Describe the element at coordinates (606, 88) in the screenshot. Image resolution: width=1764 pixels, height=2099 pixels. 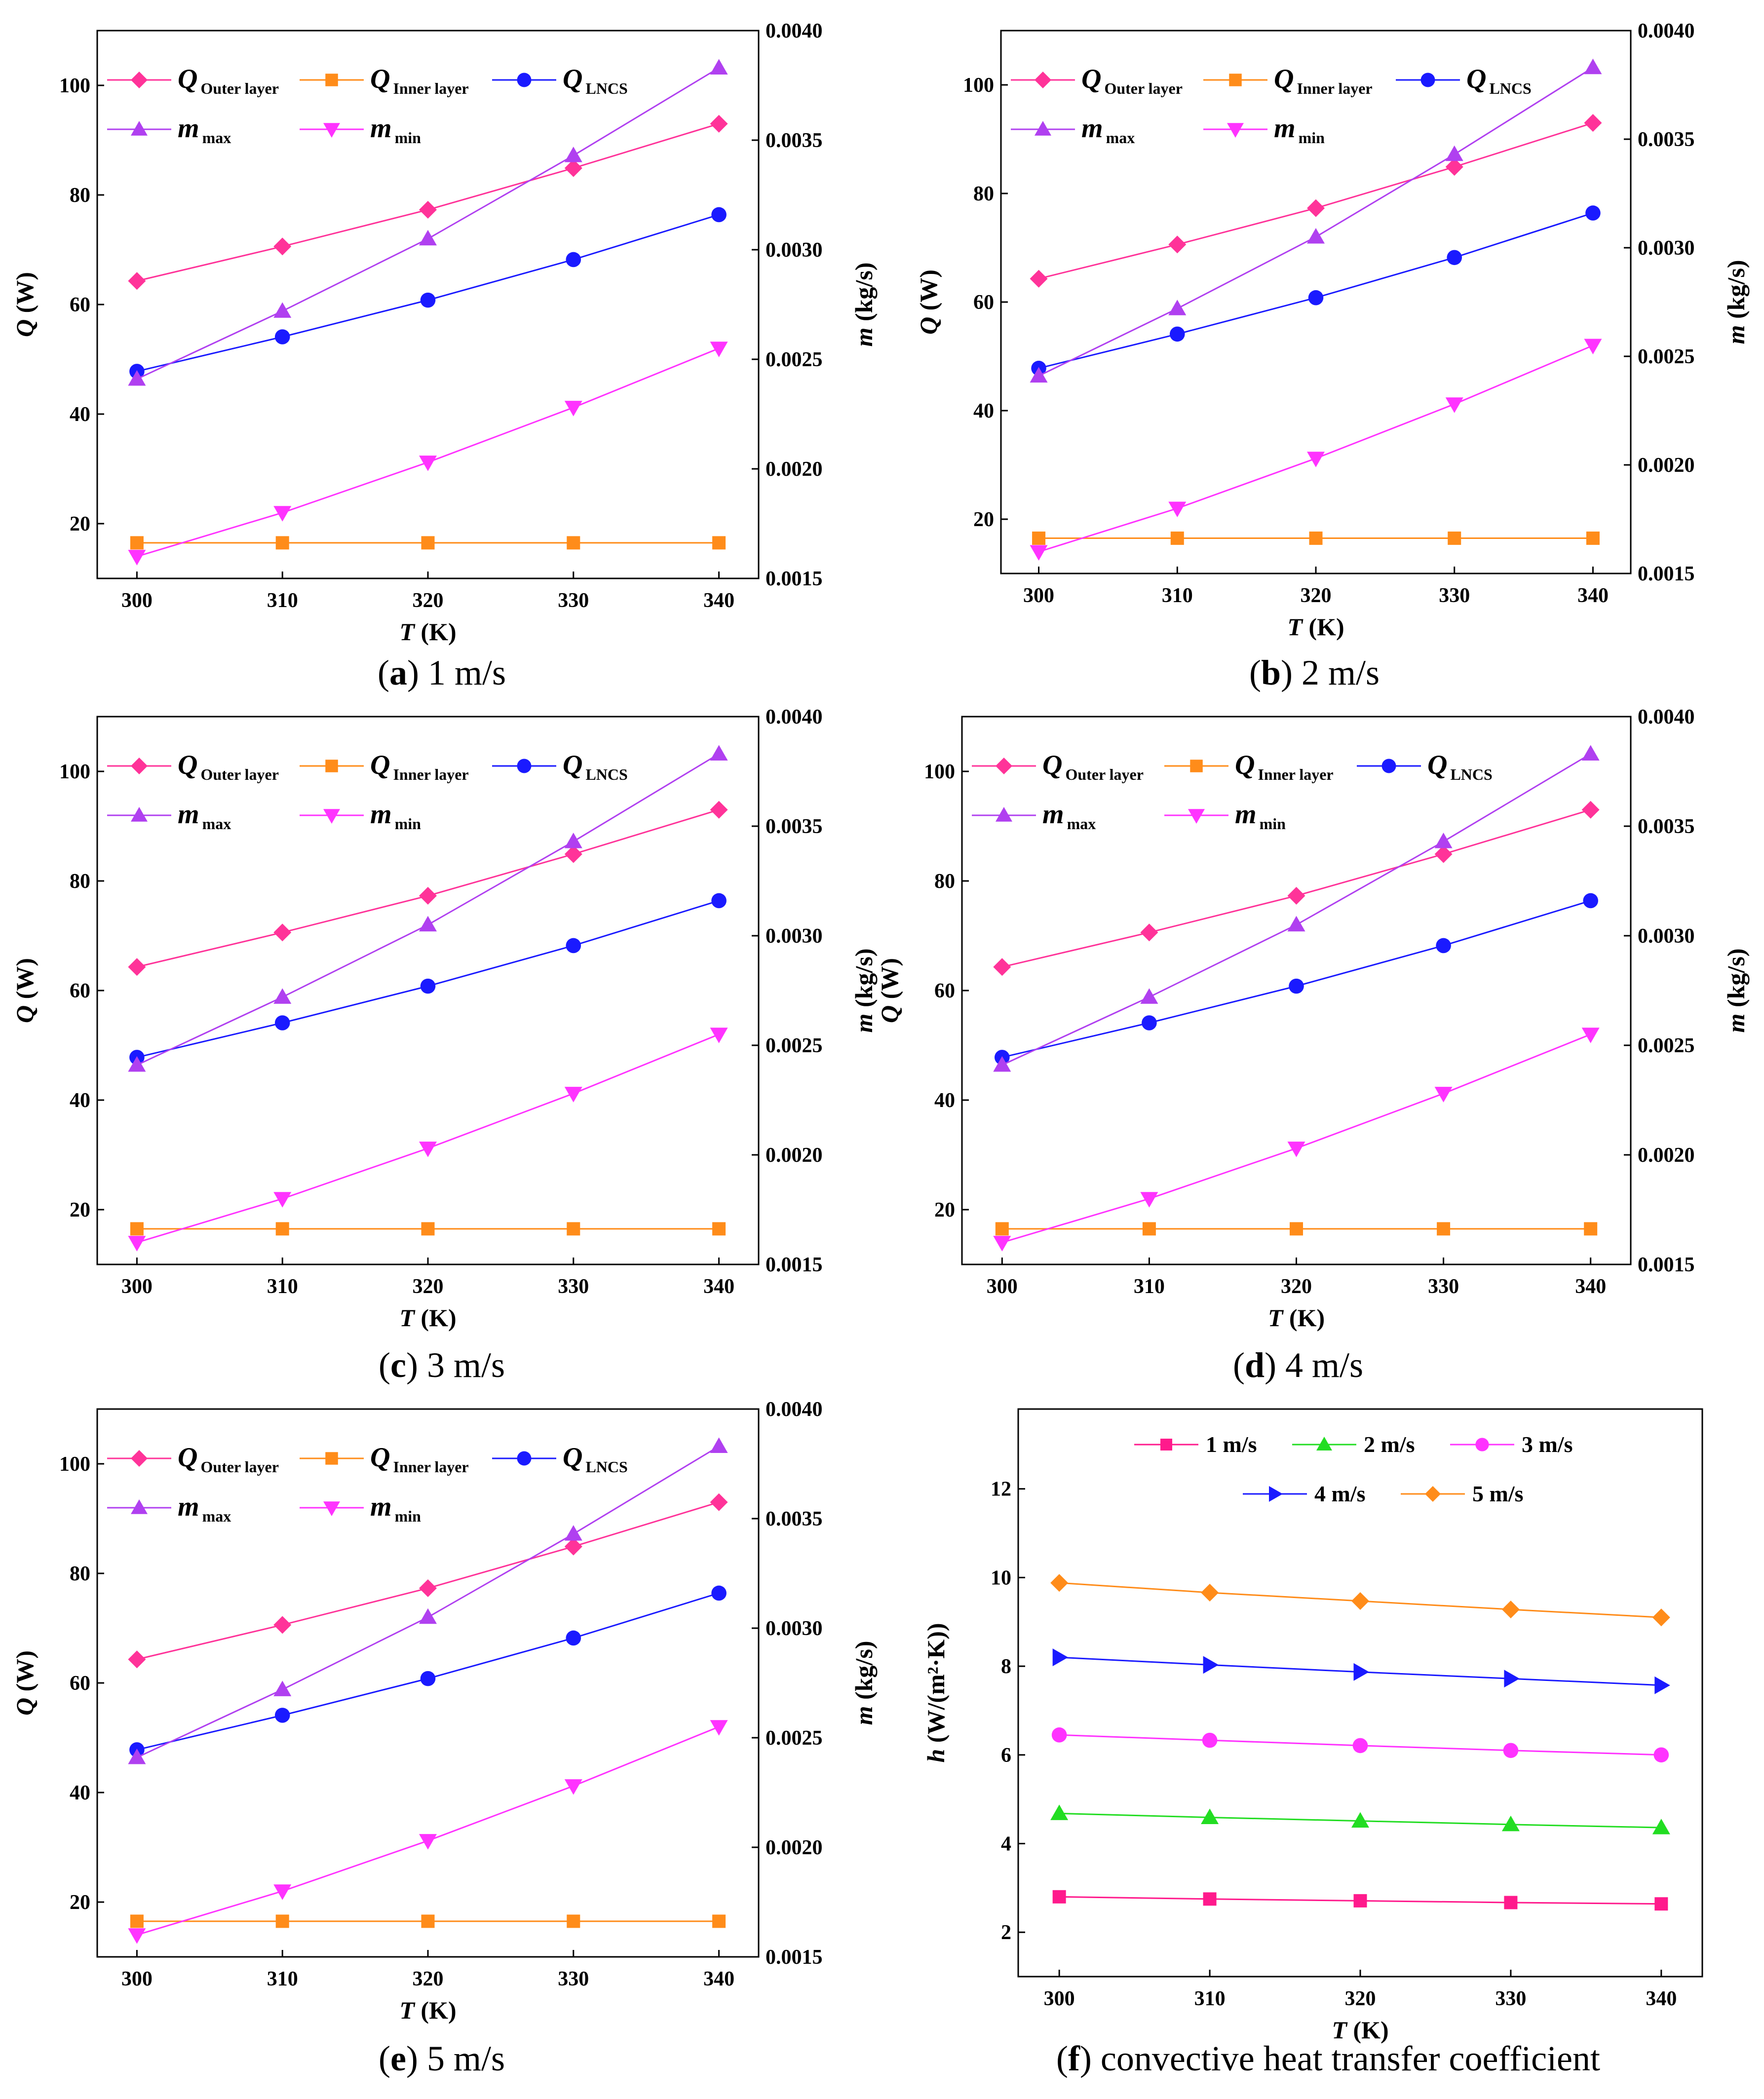
I see `legend-subscript: LNCS` at that location.